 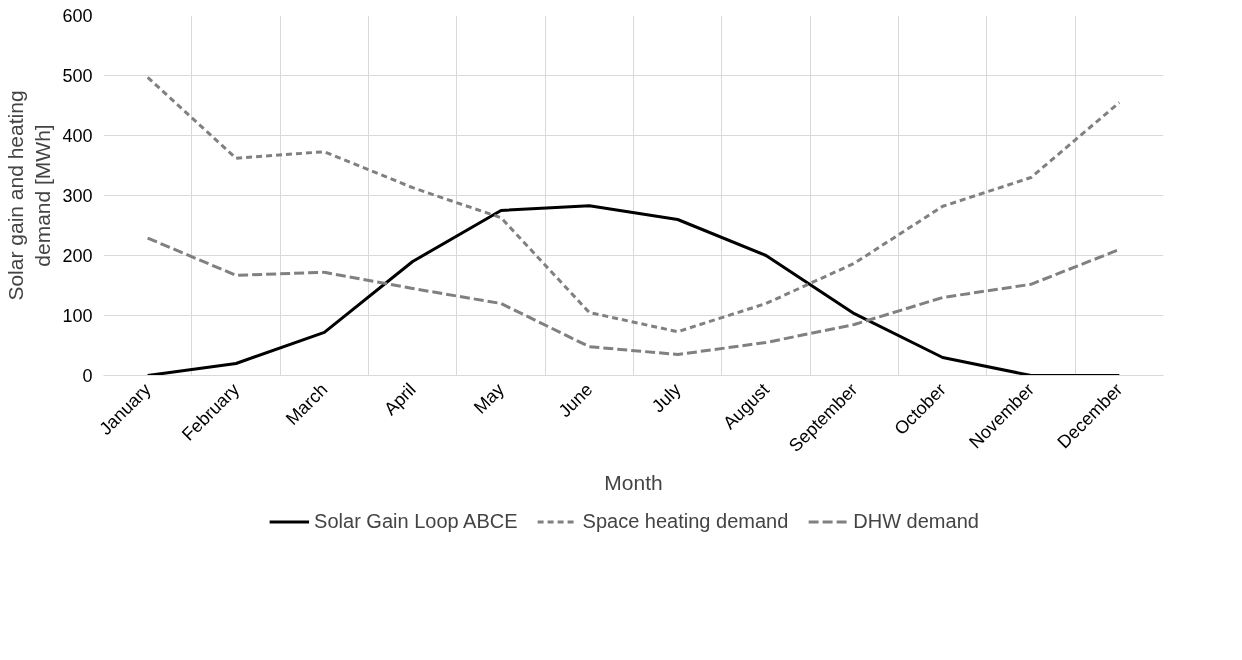 I want to click on y-tick-label: 500, so click(x=77, y=76).